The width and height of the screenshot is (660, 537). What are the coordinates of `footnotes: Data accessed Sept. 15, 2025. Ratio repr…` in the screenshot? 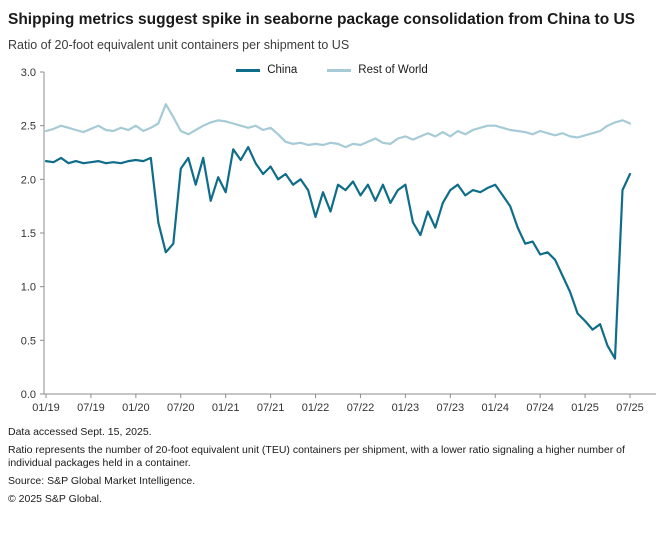 It's located at (330, 466).